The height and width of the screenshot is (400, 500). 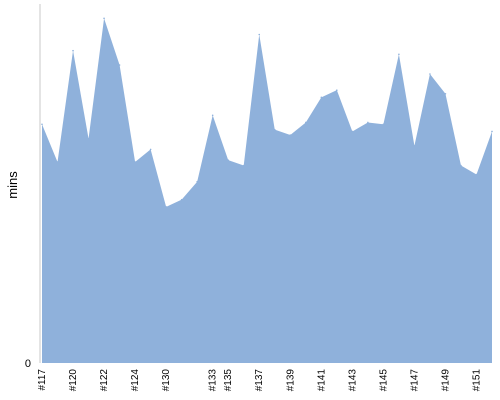 I want to click on x-tick-label: #145, so click(x=383, y=380).